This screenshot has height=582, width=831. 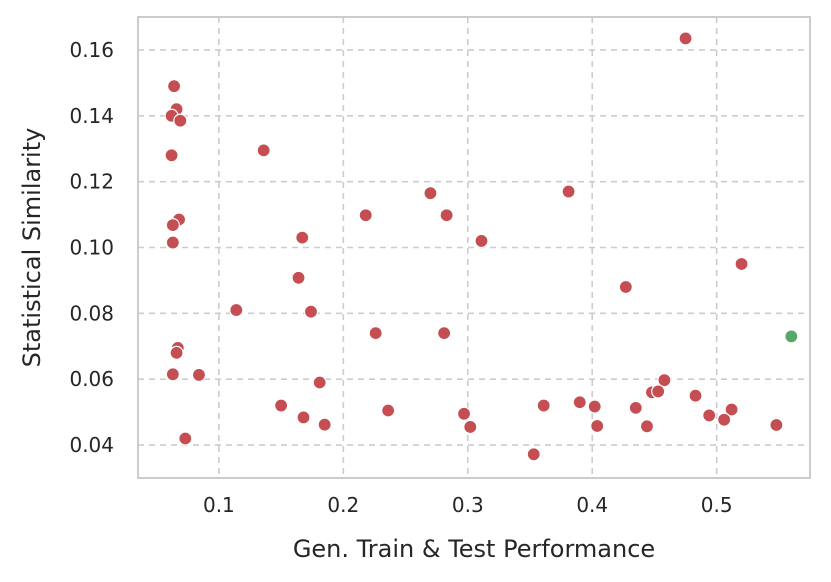 I want to click on x-tick-label: 0.4, so click(x=592, y=505).